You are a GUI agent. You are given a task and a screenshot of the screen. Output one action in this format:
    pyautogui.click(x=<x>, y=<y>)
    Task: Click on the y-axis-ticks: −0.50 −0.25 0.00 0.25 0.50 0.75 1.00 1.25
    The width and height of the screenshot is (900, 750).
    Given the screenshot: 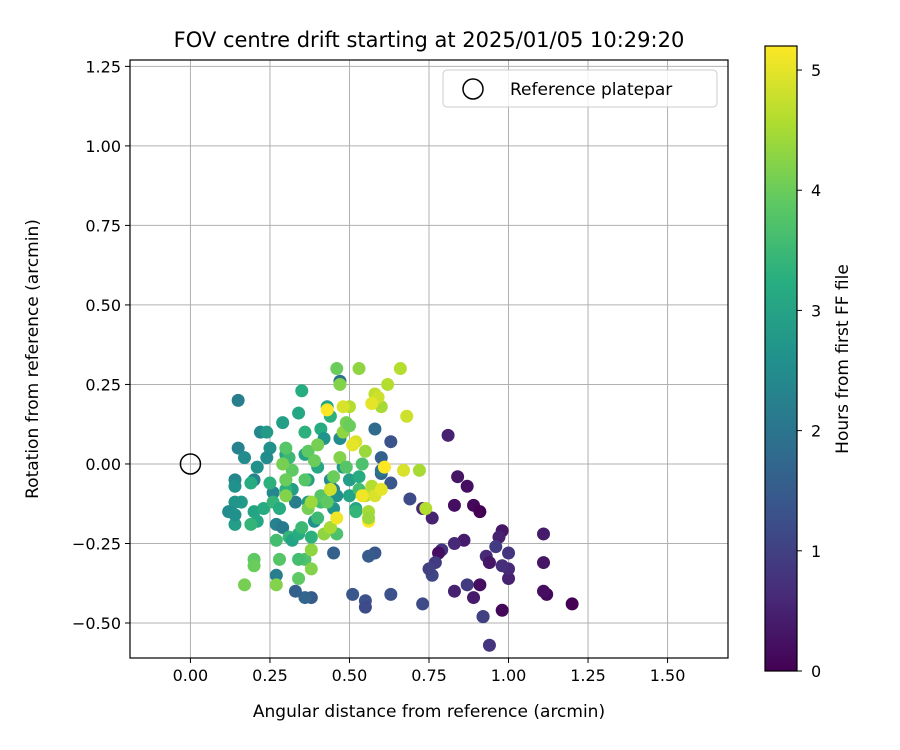 What is the action you would take?
    pyautogui.click(x=101, y=345)
    